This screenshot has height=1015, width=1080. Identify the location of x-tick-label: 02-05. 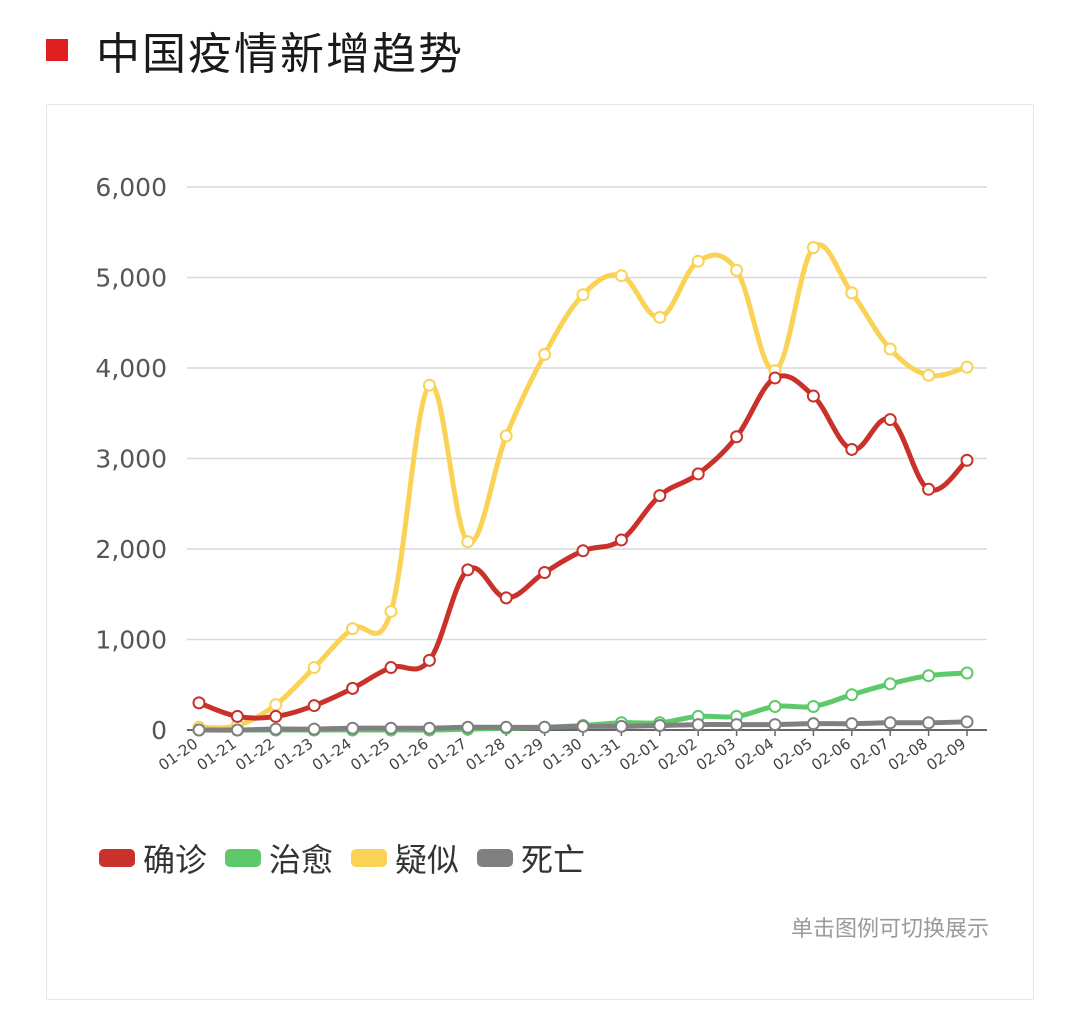
(793, 755).